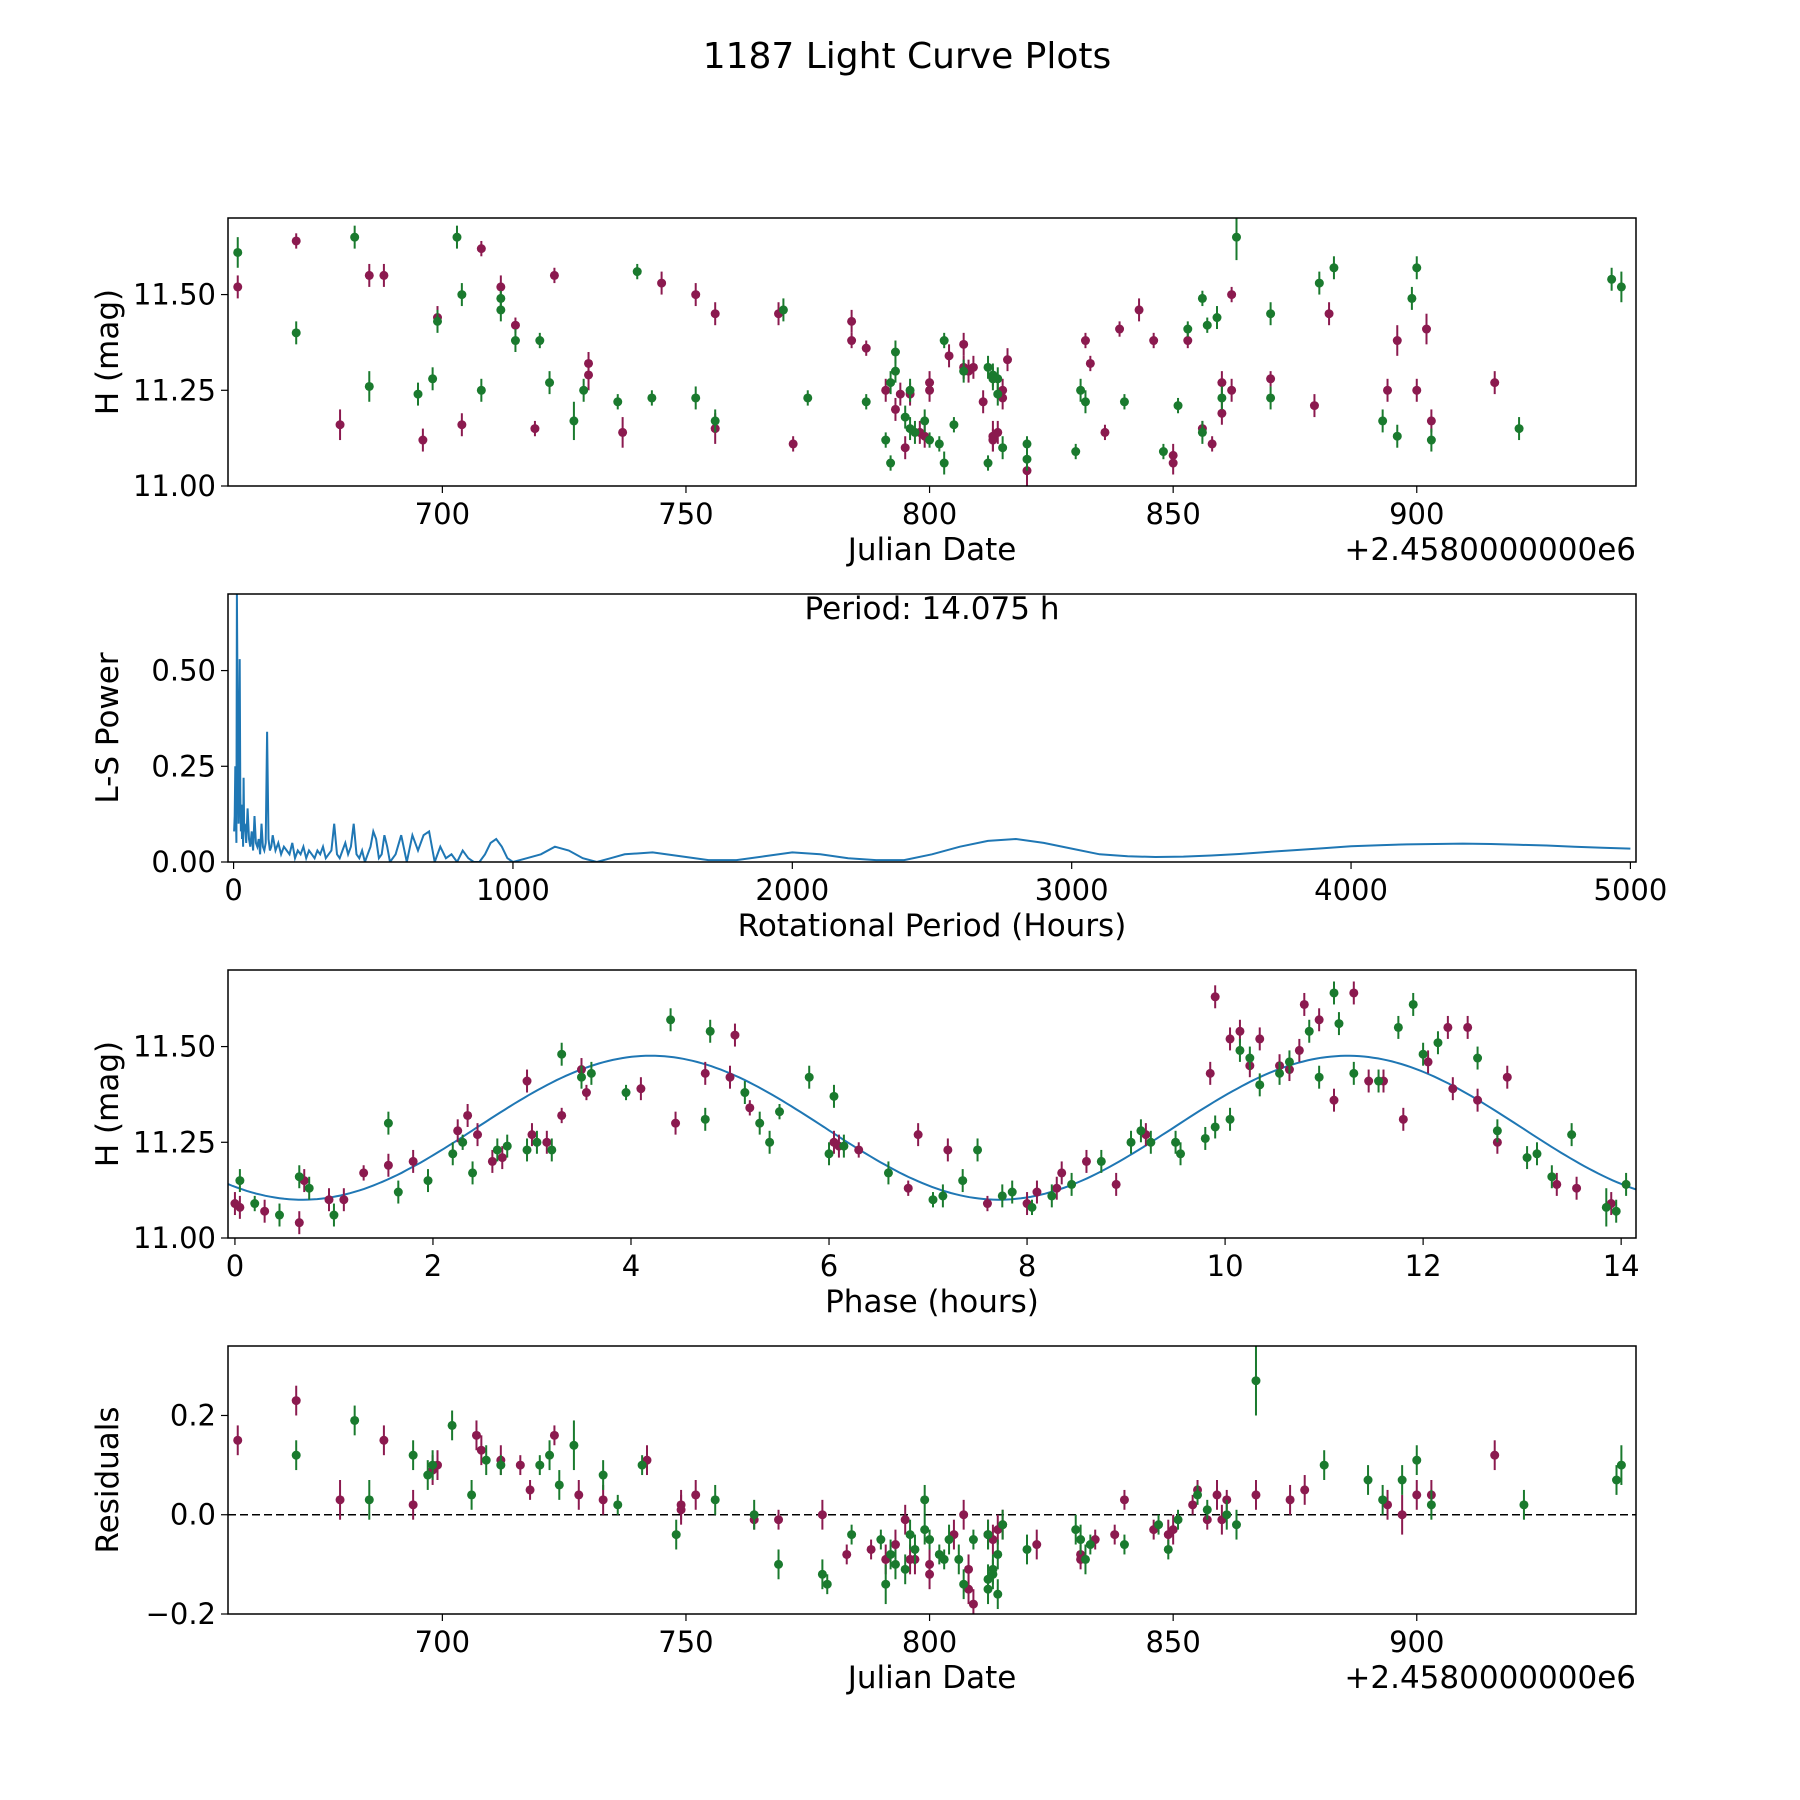 This screenshot has height=1800, width=1800. What do you see at coordinates (1172, 514) in the screenshot?
I see `x-tick-label: 850` at bounding box center [1172, 514].